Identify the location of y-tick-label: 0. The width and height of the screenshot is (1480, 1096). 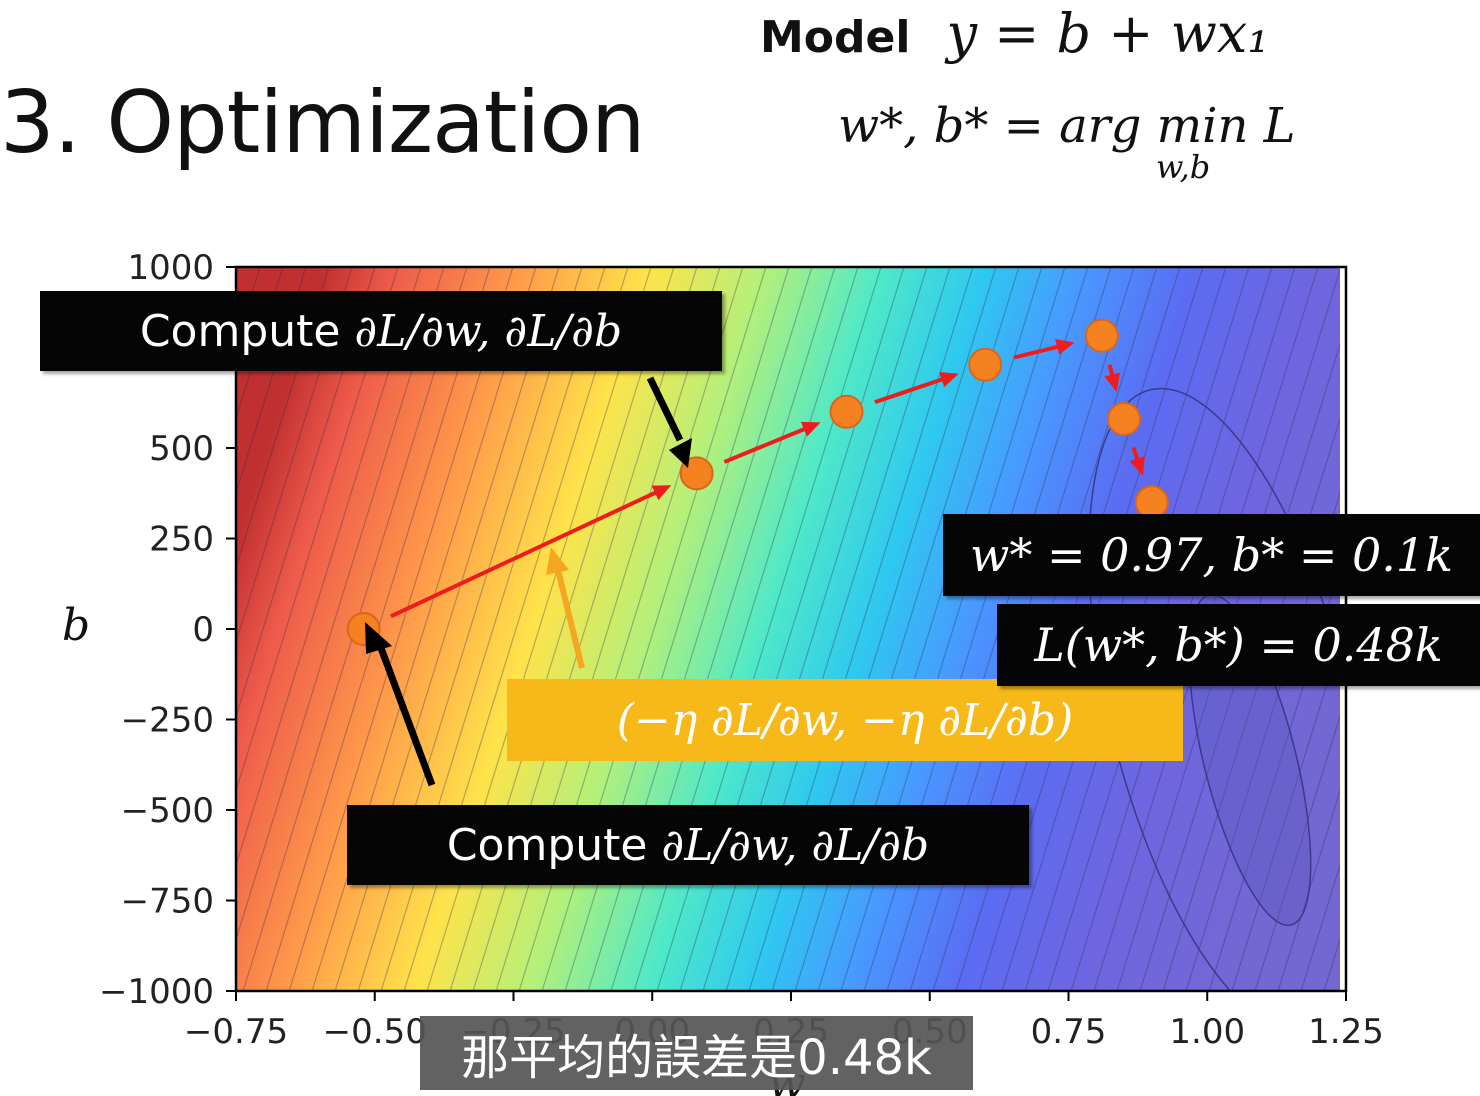
(203, 630).